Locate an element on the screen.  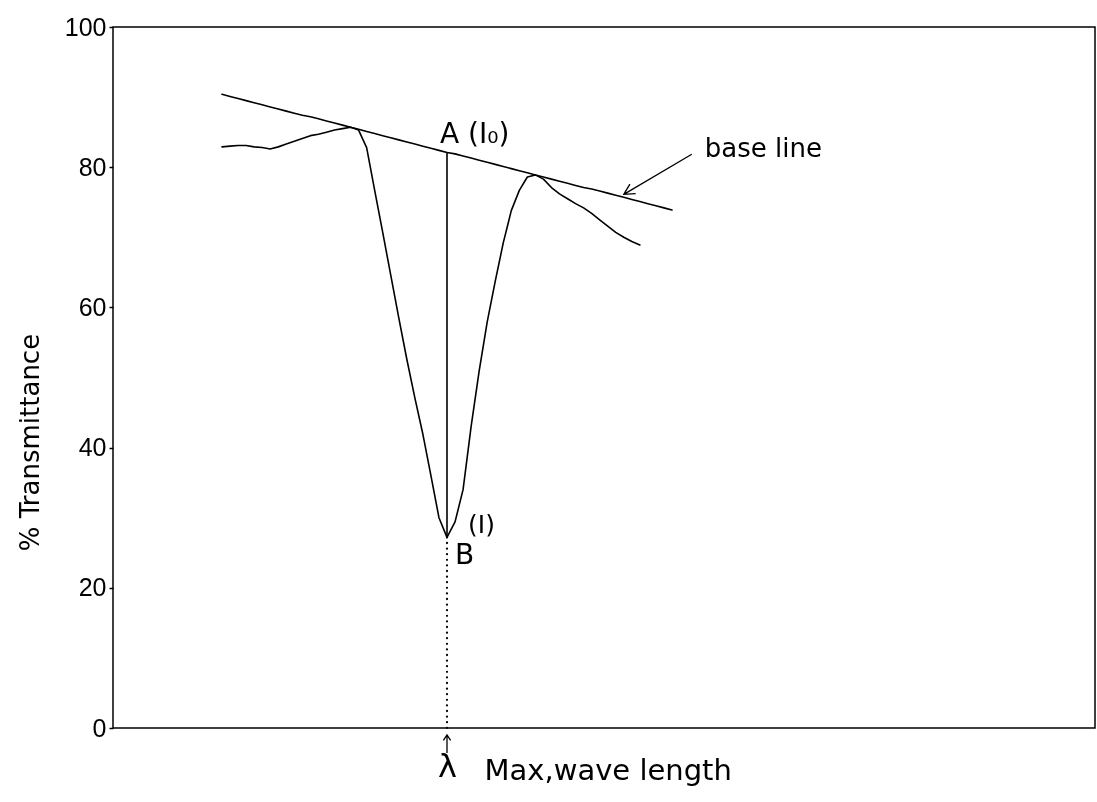
y-tick-label: 40 is located at coordinates (92, 447).